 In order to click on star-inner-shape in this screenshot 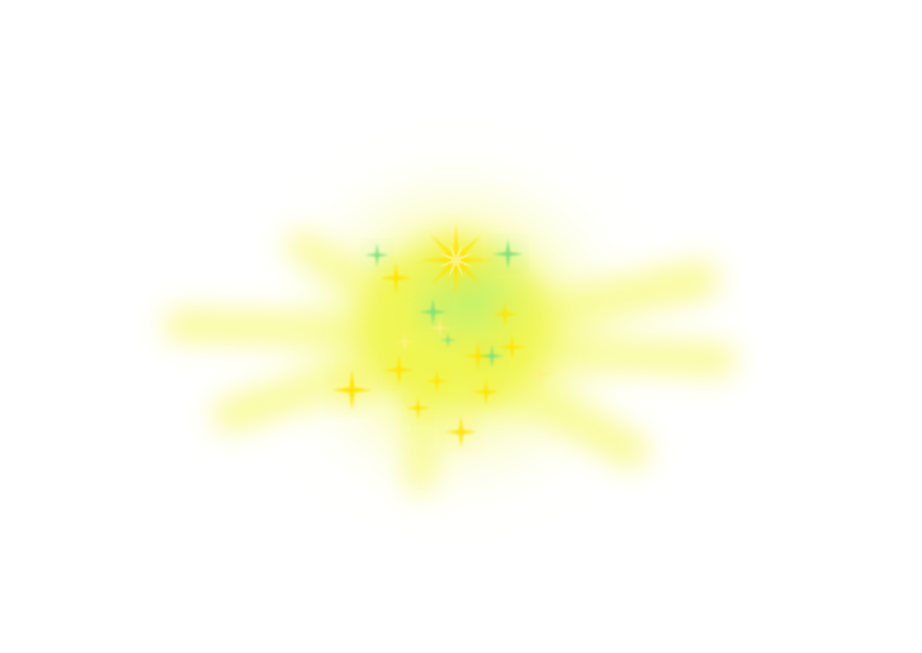, I will do `click(456, 260)`.